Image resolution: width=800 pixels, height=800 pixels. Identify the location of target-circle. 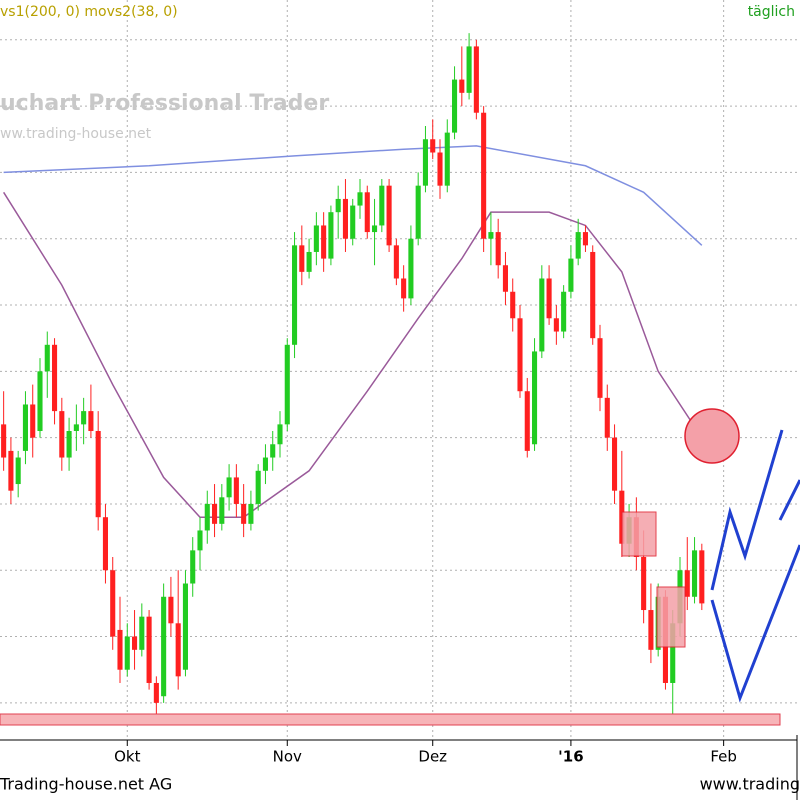
(712, 436).